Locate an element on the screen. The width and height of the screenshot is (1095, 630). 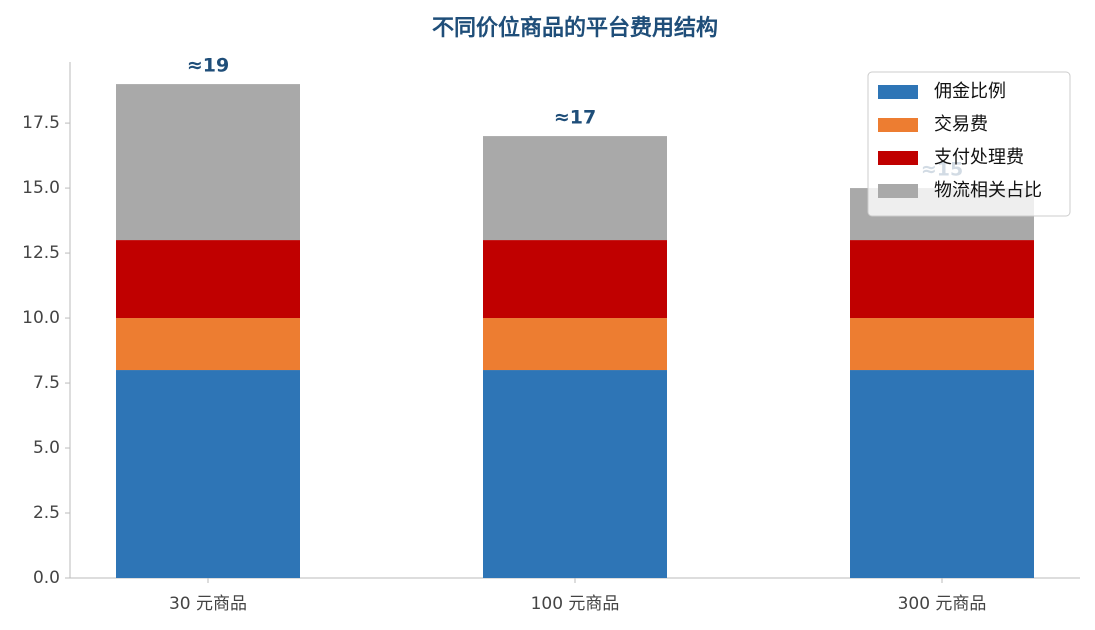
y-tick-label: 12.5 is located at coordinates (41, 253).